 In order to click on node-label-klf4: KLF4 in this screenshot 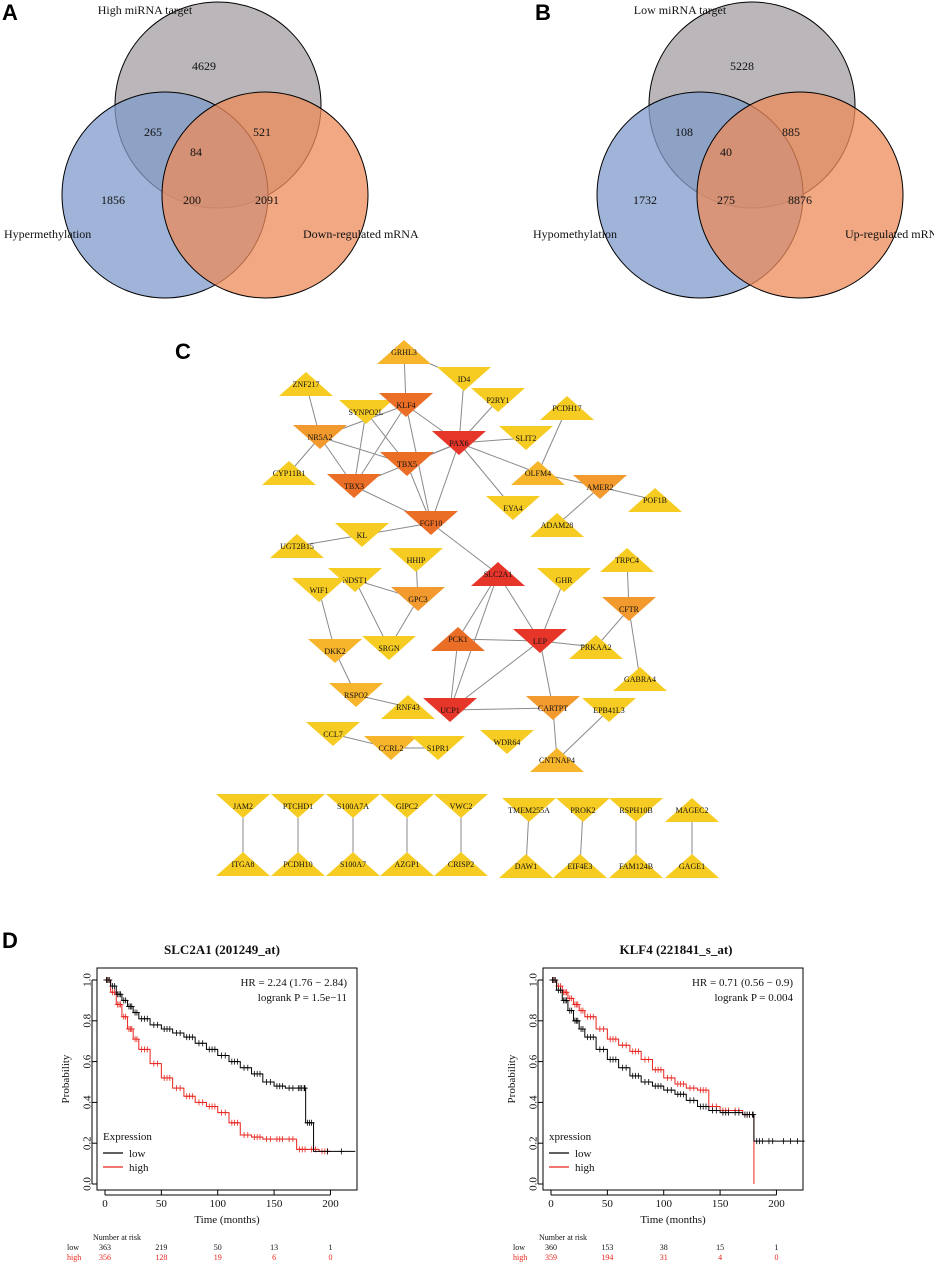, I will do `click(405, 405)`.